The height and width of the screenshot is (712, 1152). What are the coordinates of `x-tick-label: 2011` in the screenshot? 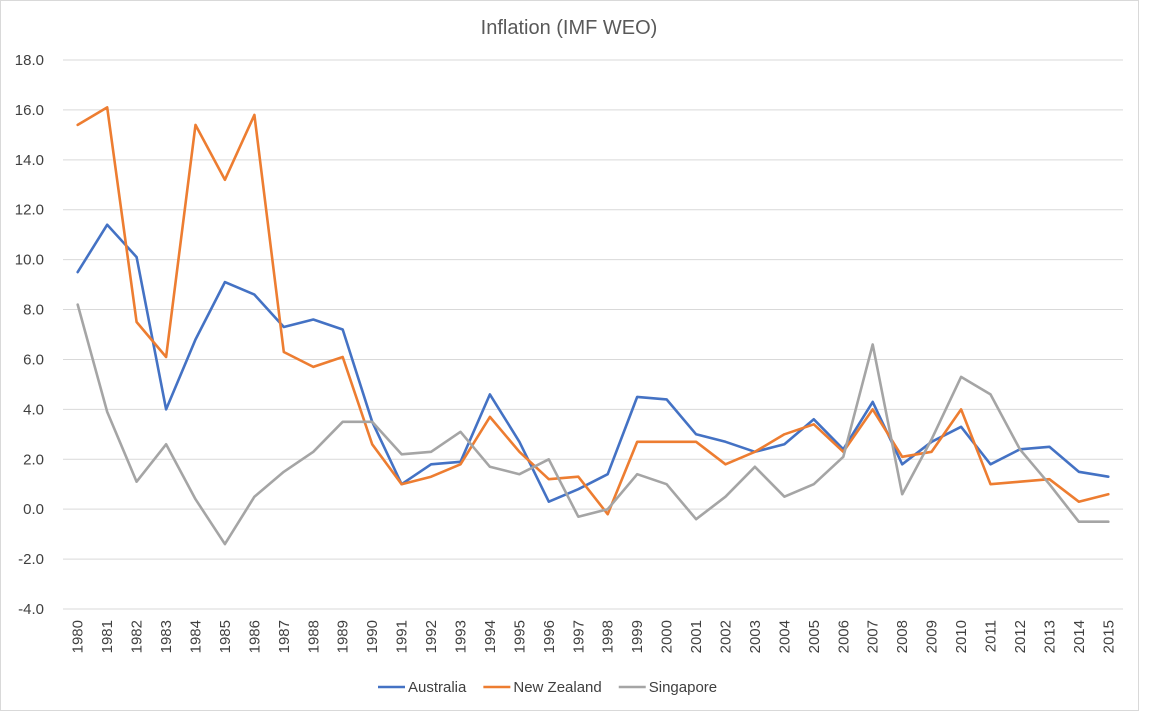 It's located at (991, 636).